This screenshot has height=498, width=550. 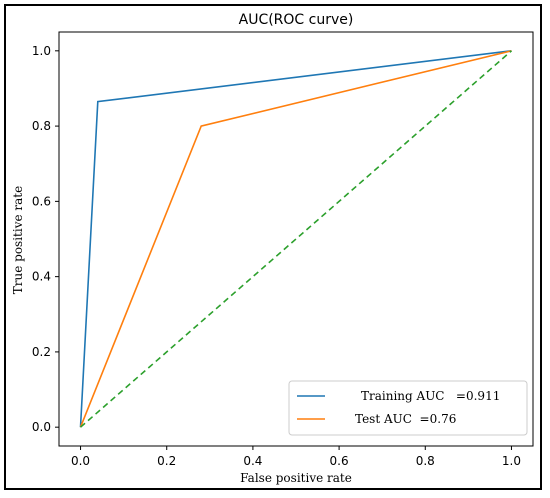 I want to click on legend: Training AUC =0.911 Test AUC =0.76, so click(x=408, y=408).